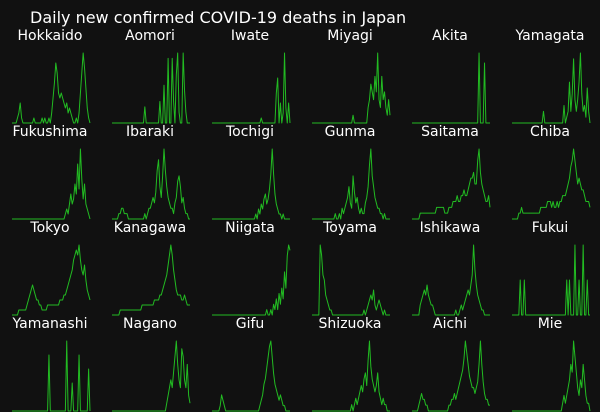 The height and width of the screenshot is (412, 600). I want to click on panel-shizuoka: Shizuoka, so click(350, 364).